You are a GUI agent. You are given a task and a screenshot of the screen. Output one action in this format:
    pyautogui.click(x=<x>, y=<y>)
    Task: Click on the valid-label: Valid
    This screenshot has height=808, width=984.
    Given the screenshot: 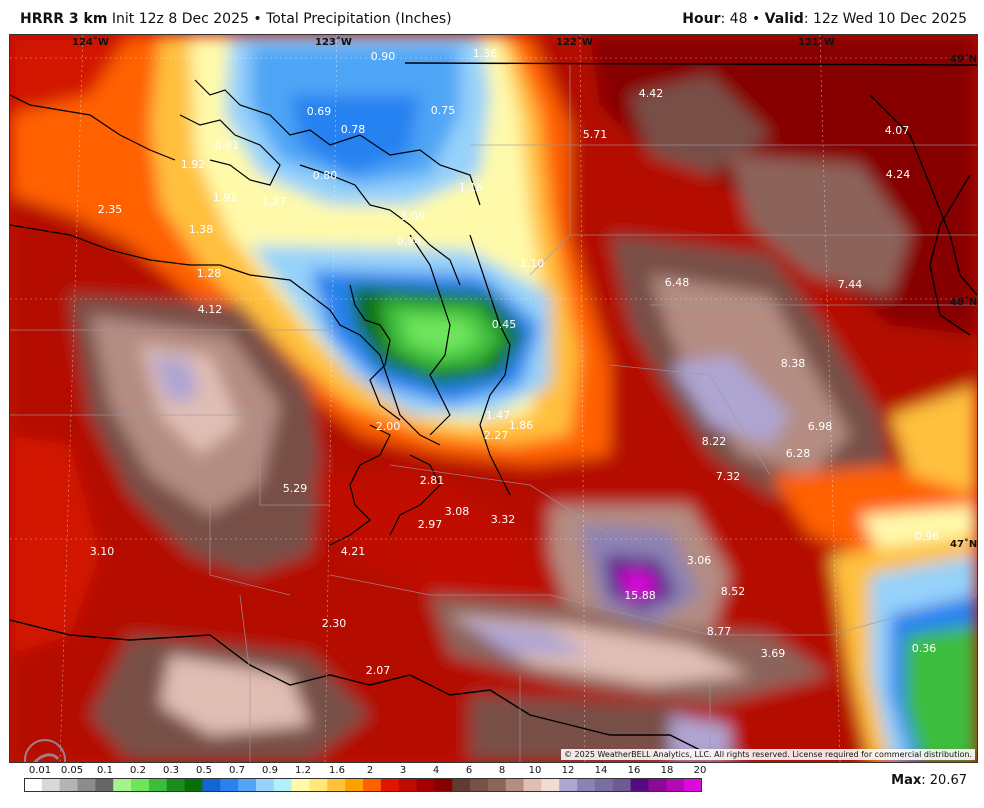 What is the action you would take?
    pyautogui.click(x=784, y=19)
    